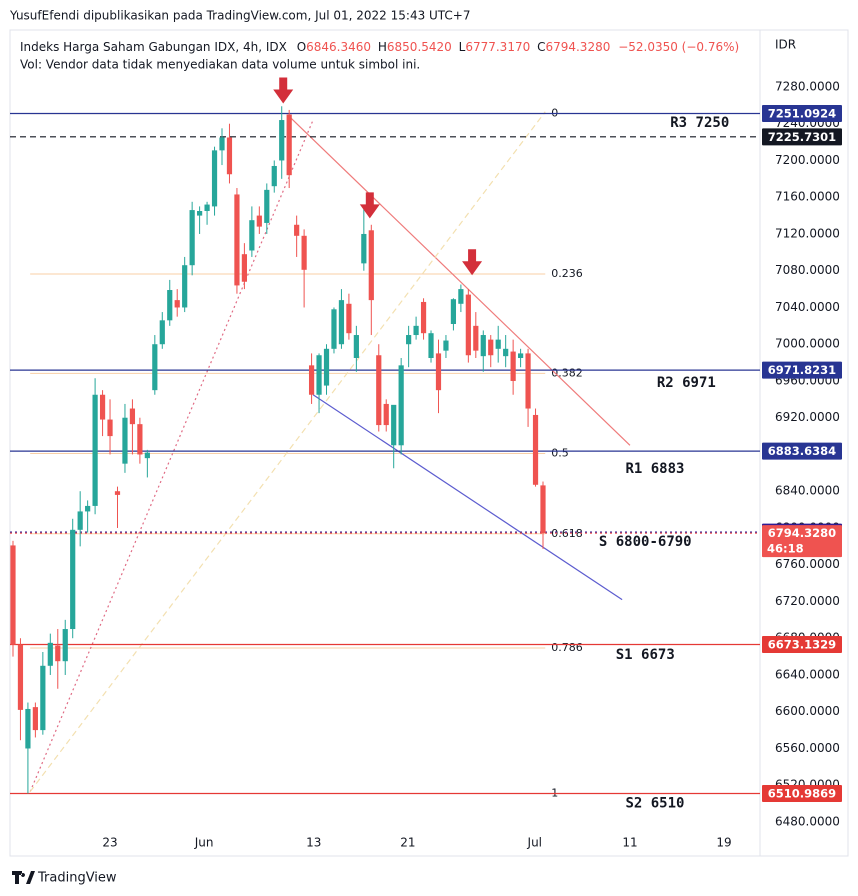 The width and height of the screenshot is (858, 896). I want to click on x-tick-label: 21, so click(407, 843).